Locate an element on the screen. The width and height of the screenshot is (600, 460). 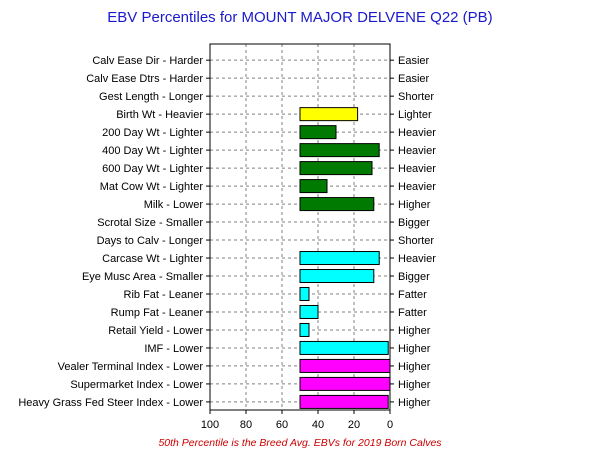
x-tick-label: 40 is located at coordinates (318, 425).